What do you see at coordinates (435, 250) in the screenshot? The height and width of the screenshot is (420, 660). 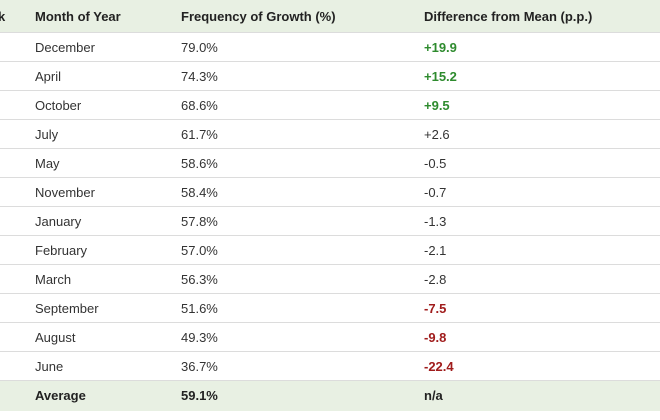 I see `row-difference: -2.1` at bounding box center [435, 250].